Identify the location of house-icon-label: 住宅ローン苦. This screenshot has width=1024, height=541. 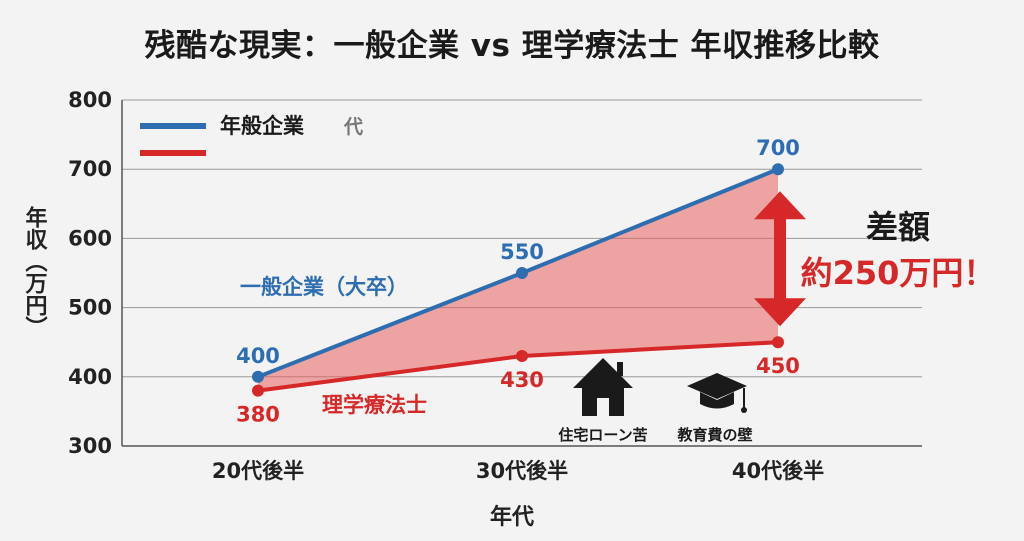
(602, 435).